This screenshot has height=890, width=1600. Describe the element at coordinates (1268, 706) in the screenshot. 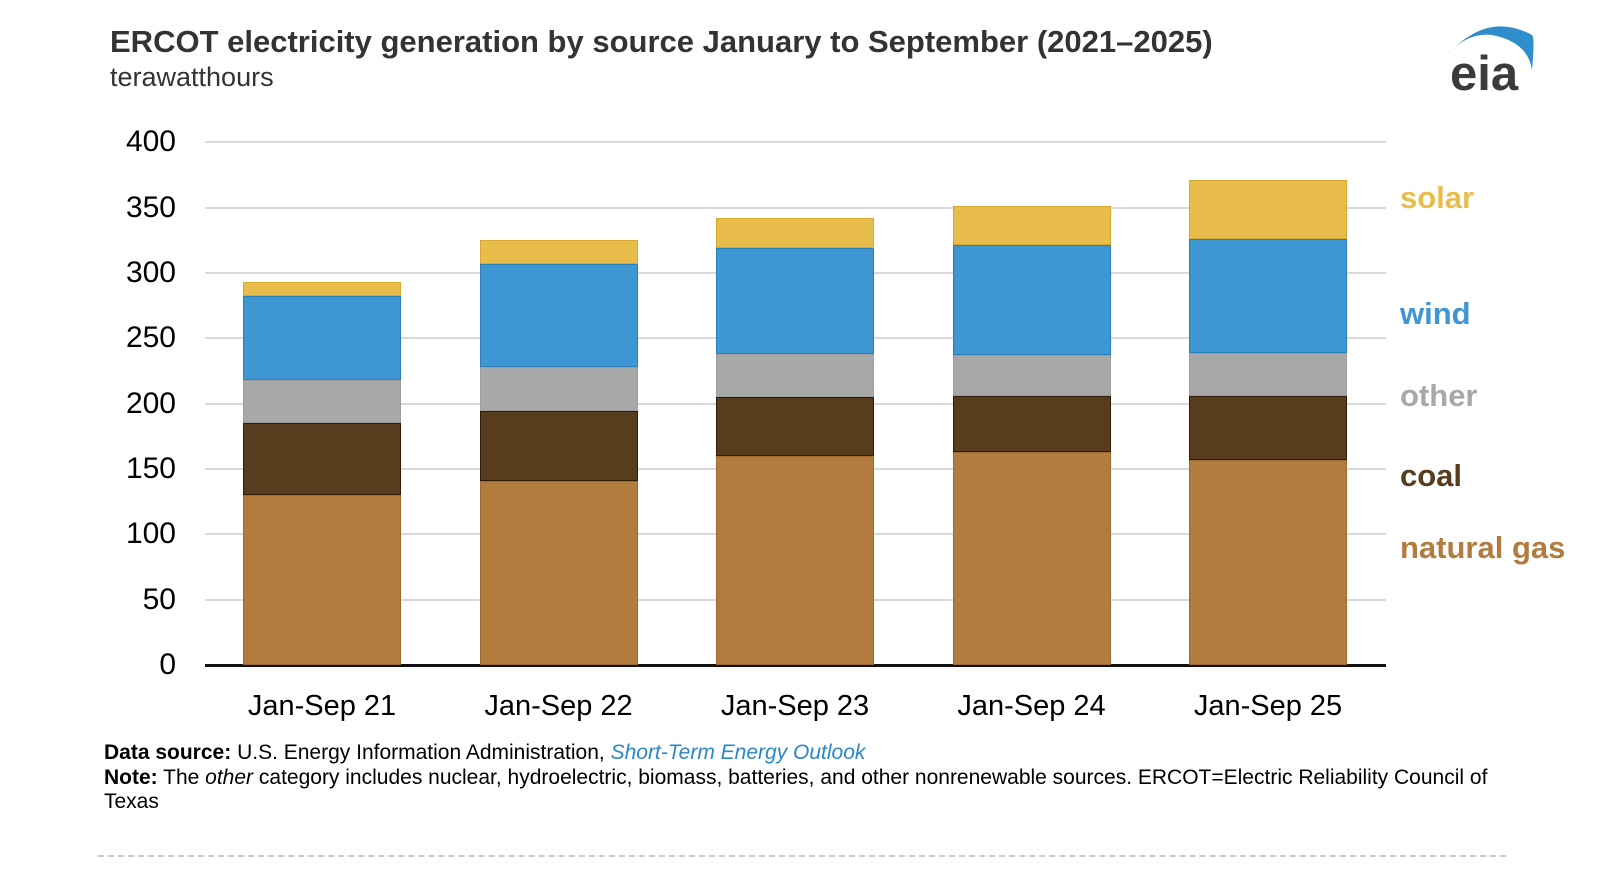

I see `x-tick-label-Jan-Sep-25: Jan-Sep 25` at that location.